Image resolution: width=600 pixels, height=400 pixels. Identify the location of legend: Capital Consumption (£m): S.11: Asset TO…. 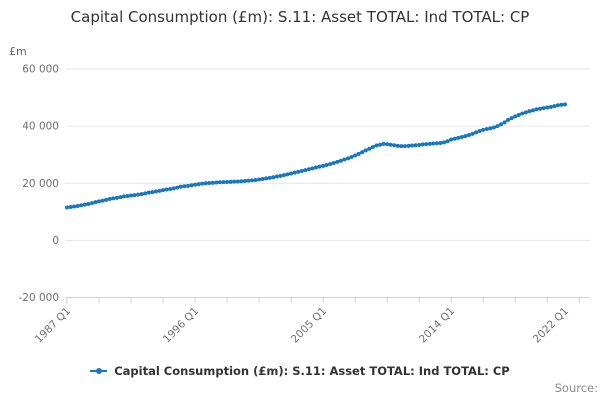
(300, 371).